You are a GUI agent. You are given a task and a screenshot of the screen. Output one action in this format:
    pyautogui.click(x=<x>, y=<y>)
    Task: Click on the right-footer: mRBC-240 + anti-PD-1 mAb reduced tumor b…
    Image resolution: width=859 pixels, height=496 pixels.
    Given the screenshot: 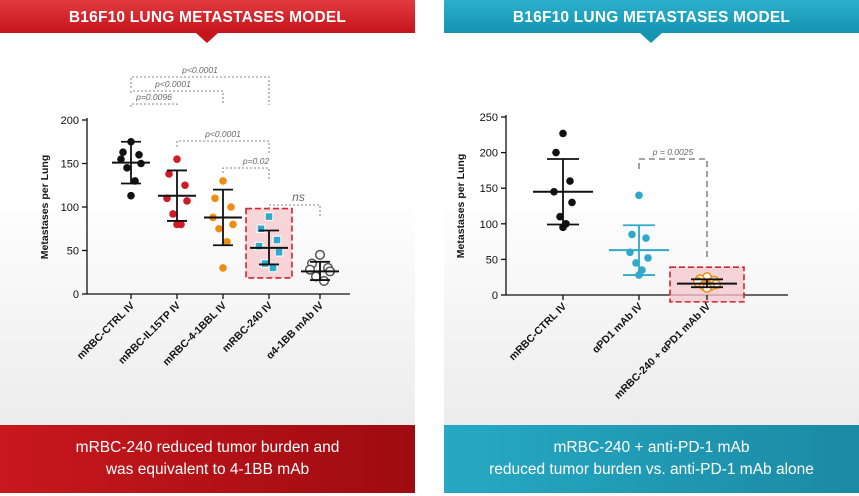 What is the action you would take?
    pyautogui.click(x=651, y=459)
    